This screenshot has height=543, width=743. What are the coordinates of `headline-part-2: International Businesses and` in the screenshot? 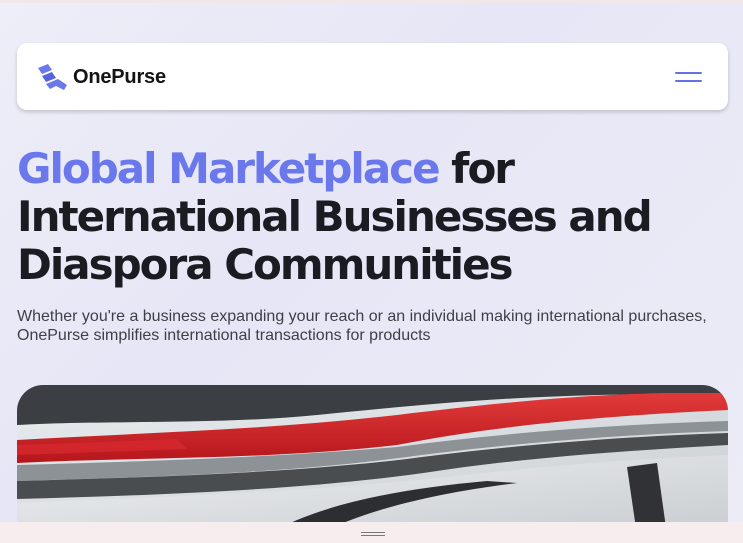 It's located at (335, 216).